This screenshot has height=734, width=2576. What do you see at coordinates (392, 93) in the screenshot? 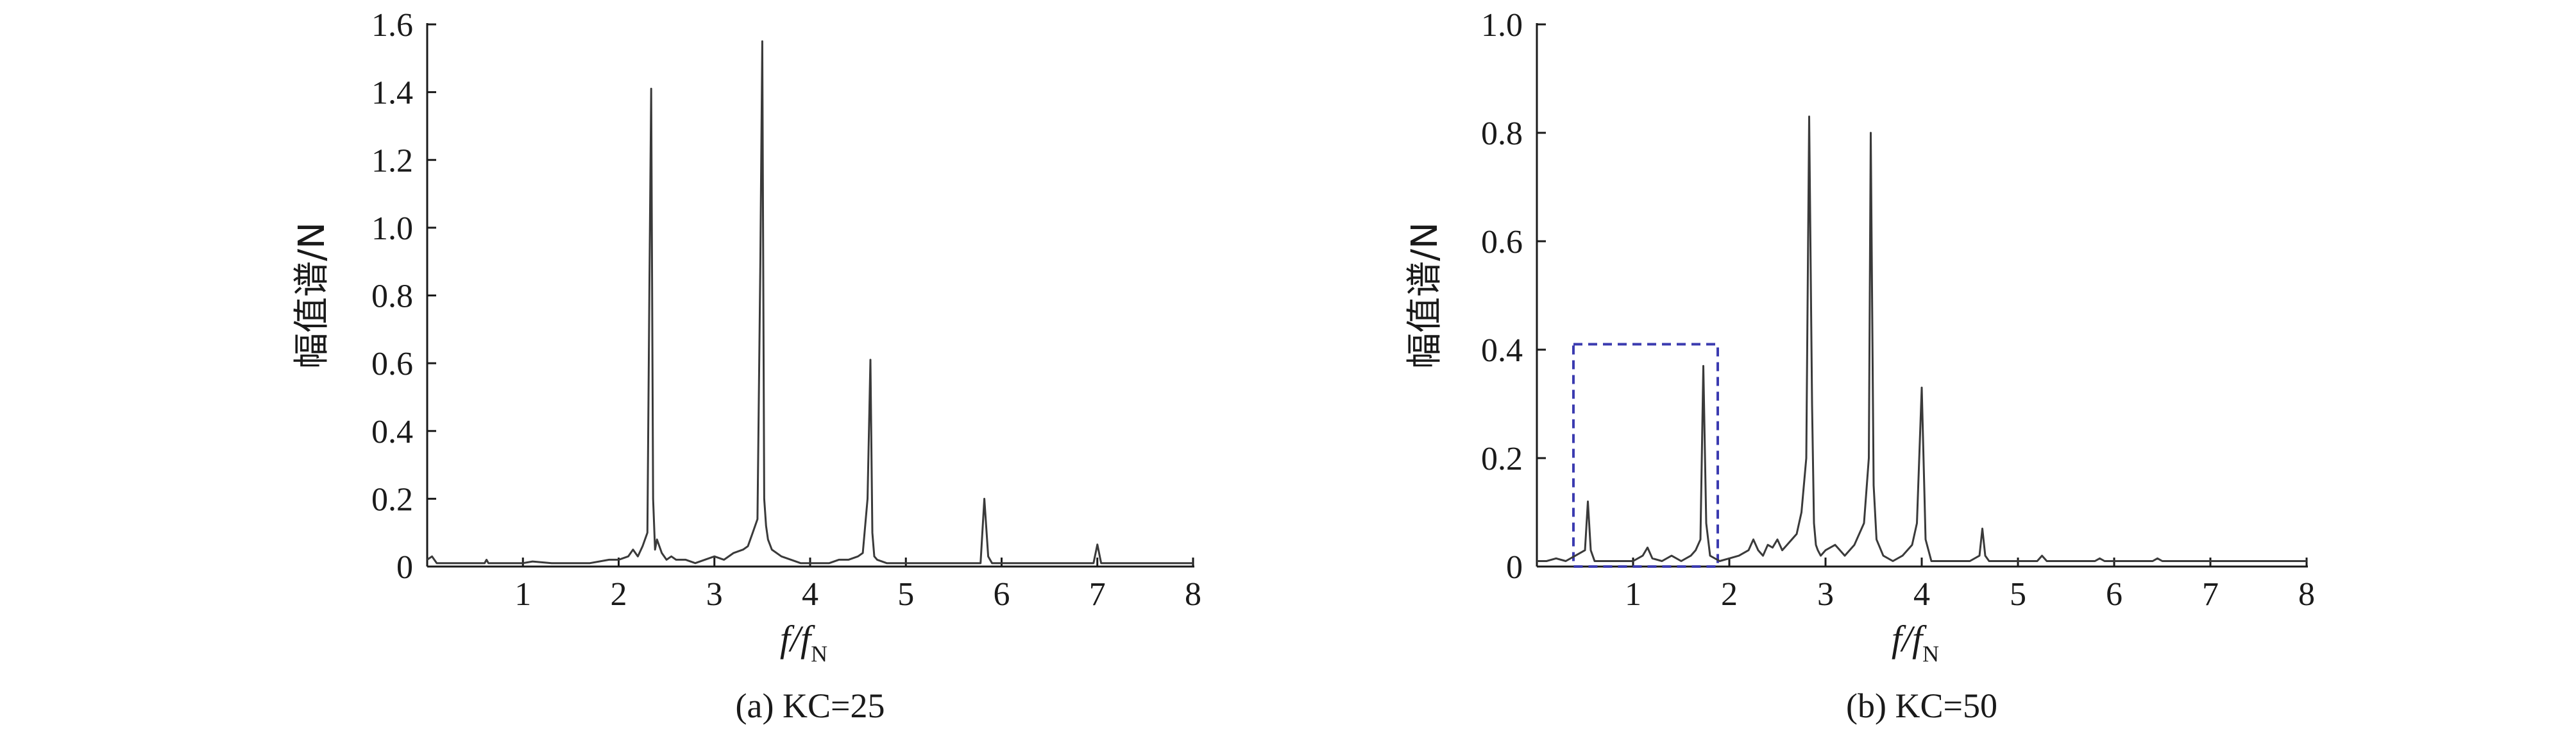
I see `y-tick-label: 1.4` at bounding box center [392, 93].